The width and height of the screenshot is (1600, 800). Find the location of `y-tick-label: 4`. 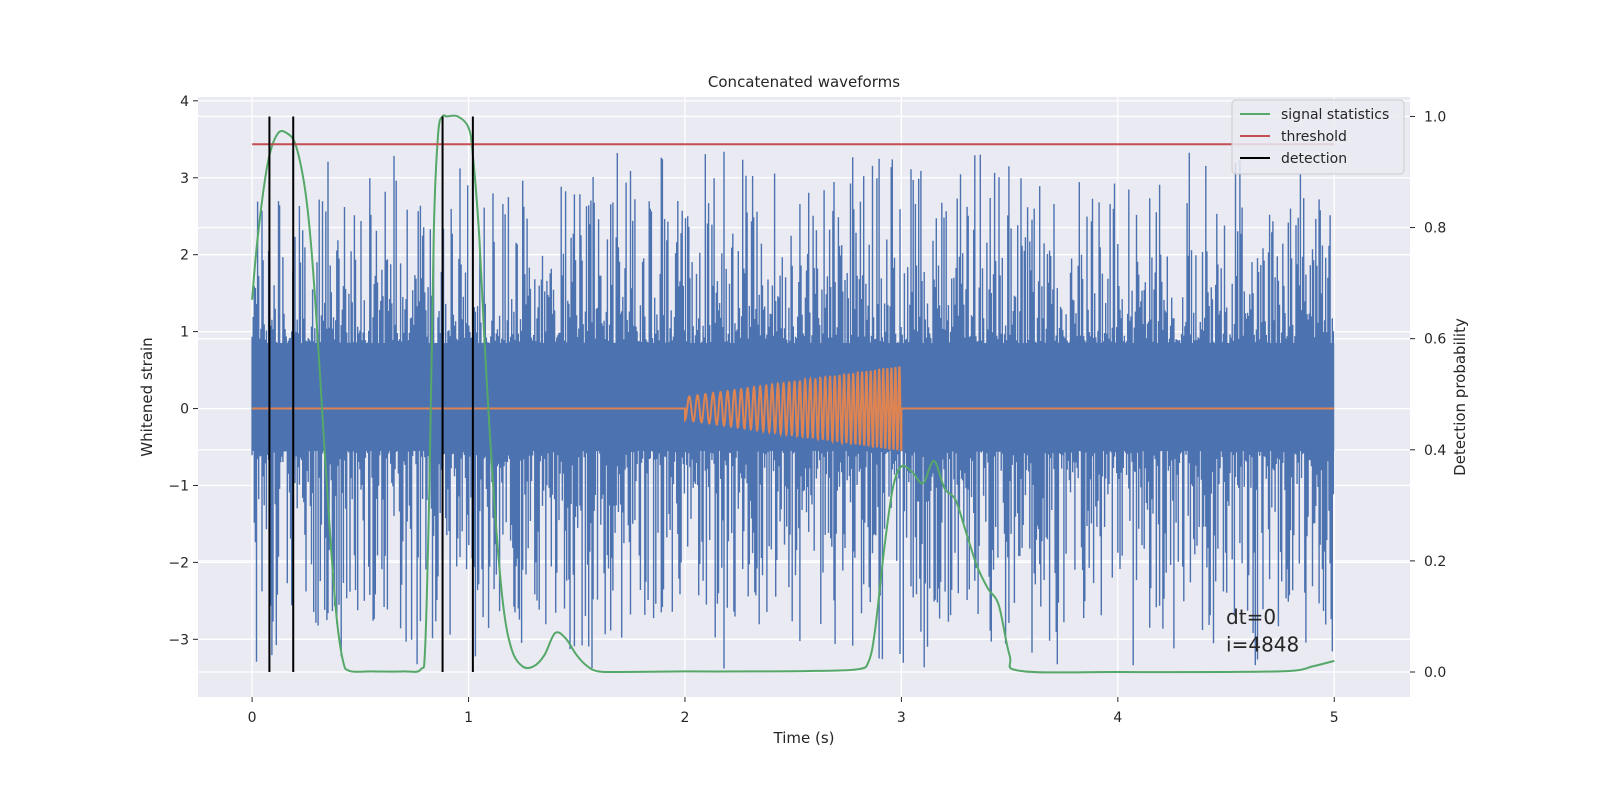

y-tick-label: 4 is located at coordinates (184, 102).